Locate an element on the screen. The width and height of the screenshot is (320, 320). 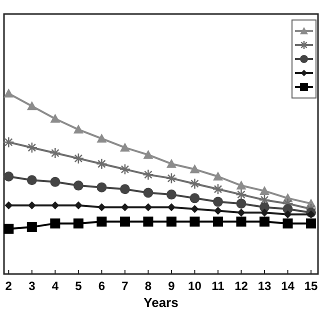
x-tick-label: 8 is located at coordinates (148, 286).